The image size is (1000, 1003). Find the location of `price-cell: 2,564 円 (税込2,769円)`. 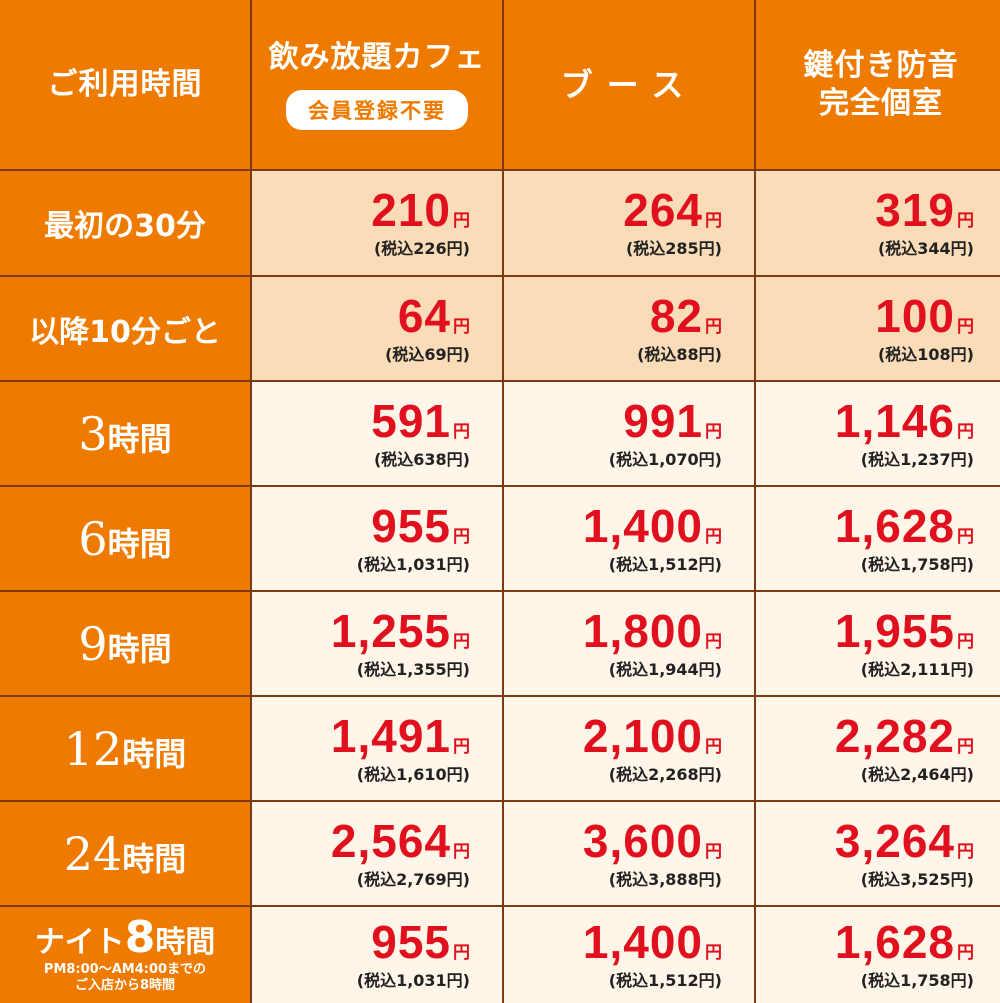

price-cell: 2,564 円 (税込2,769円) is located at coordinates (377, 853).